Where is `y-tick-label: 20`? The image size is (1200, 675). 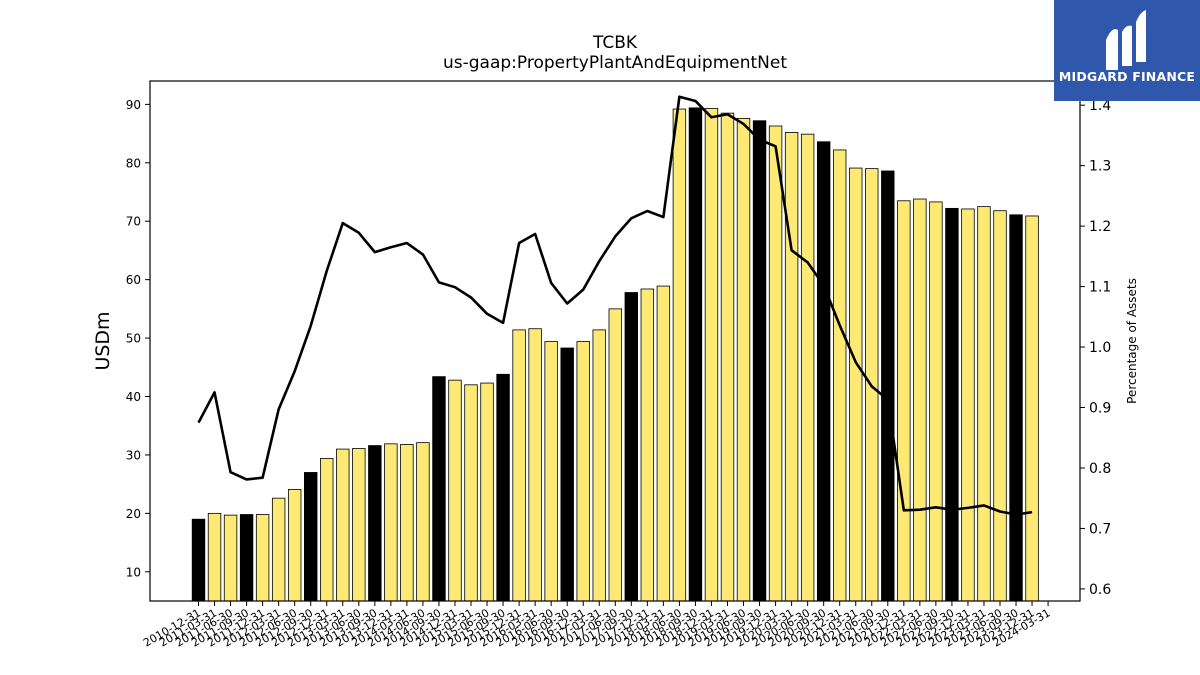 y-tick-label: 20 is located at coordinates (133, 514).